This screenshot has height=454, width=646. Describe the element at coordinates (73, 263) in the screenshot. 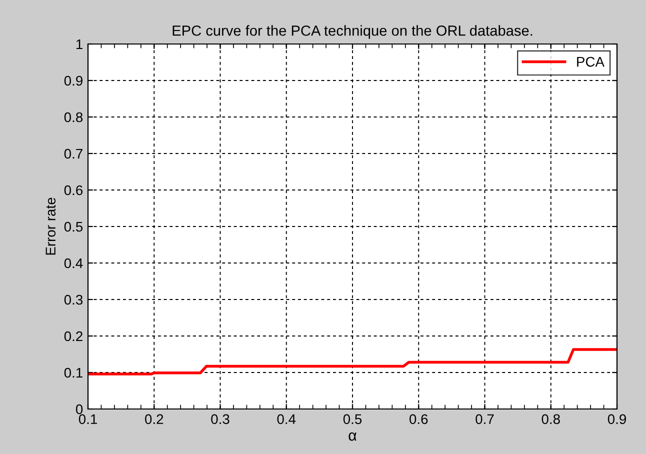

I see `y-tick-label: 0.4` at that location.